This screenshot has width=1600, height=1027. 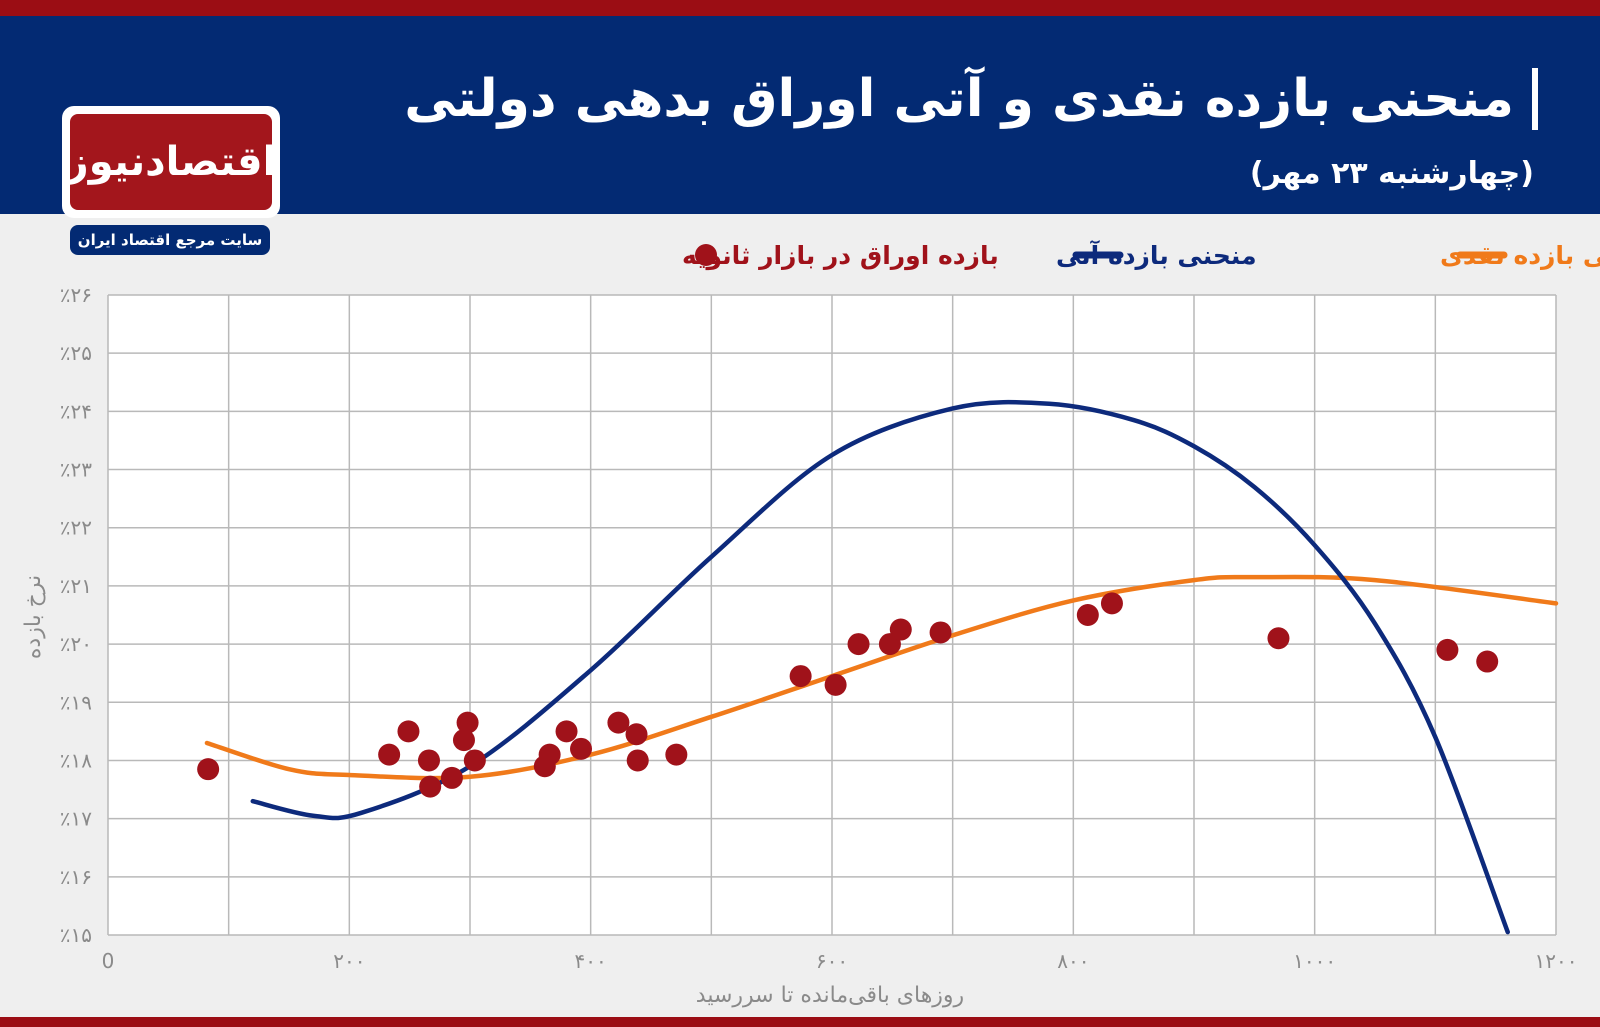 I want to click on legend-swatch-points, so click(x=706, y=255).